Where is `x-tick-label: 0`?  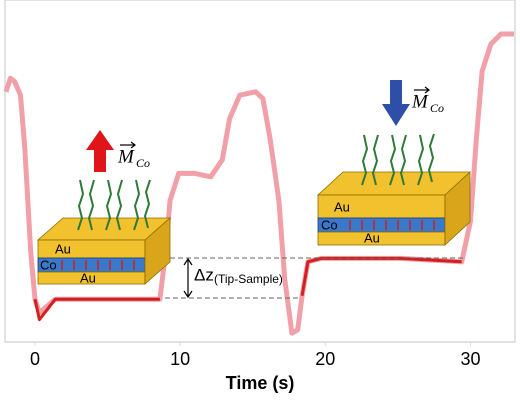
x-tick-label: 0 is located at coordinates (35, 359).